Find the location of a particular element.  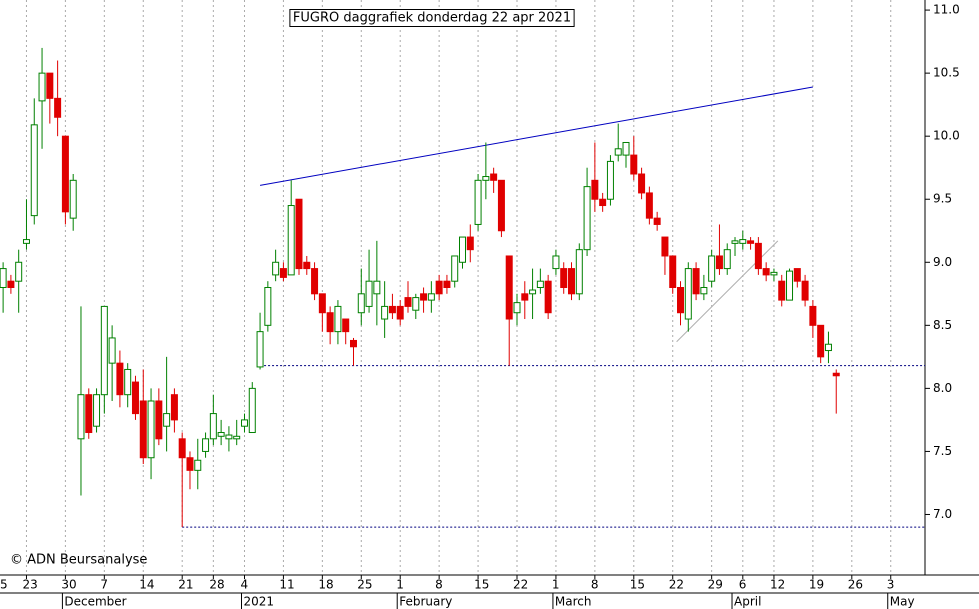

copyright: © ADN Beursanalyse is located at coordinates (78, 560).